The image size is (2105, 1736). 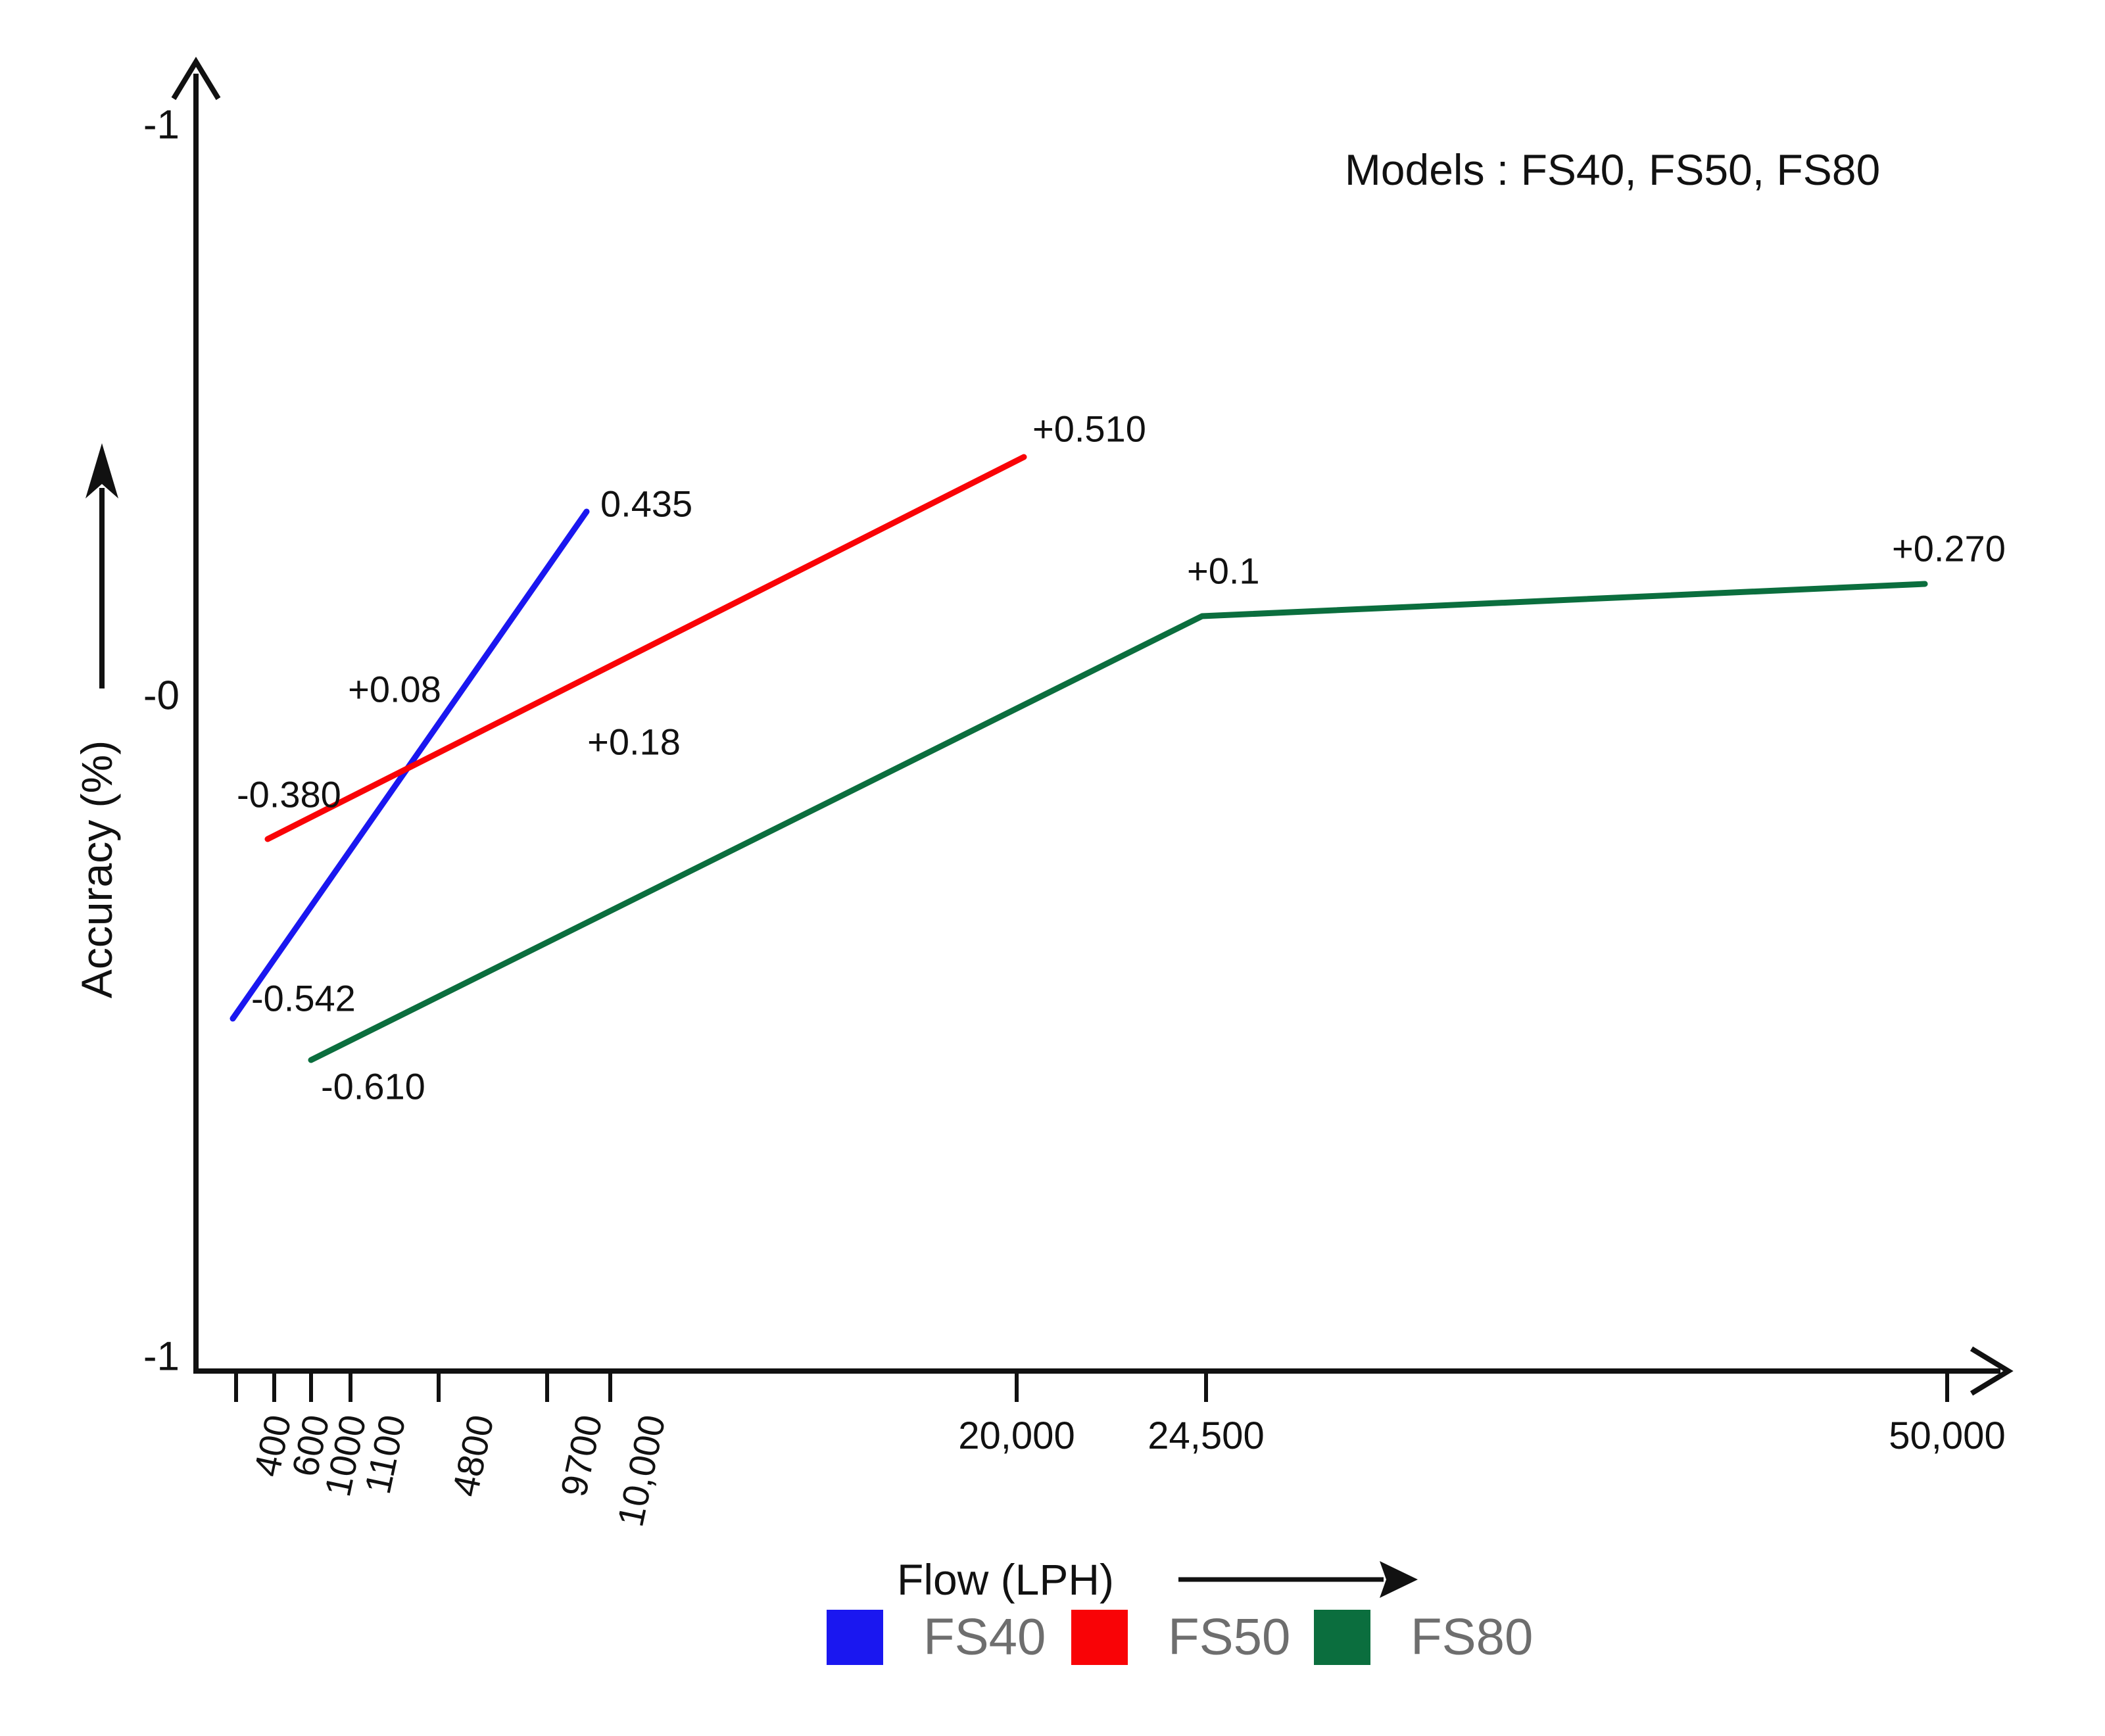 What do you see at coordinates (1229, 1637) in the screenshot?
I see `fs50-legend-label: FS50` at bounding box center [1229, 1637].